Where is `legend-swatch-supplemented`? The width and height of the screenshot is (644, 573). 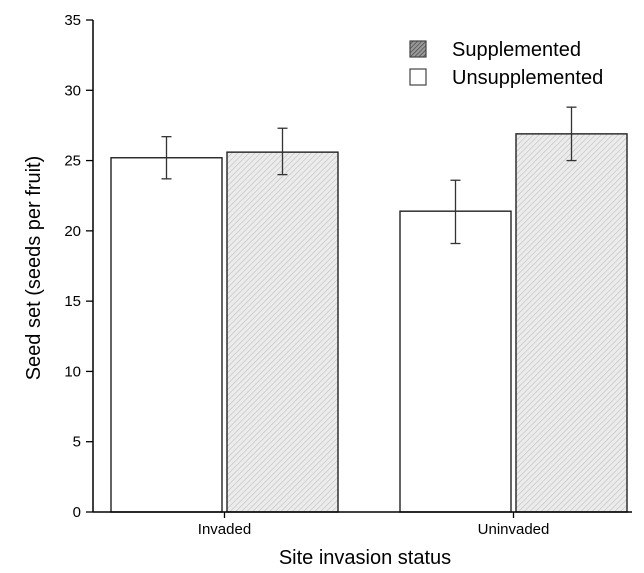
legend-swatch-supplemented is located at coordinates (418, 49).